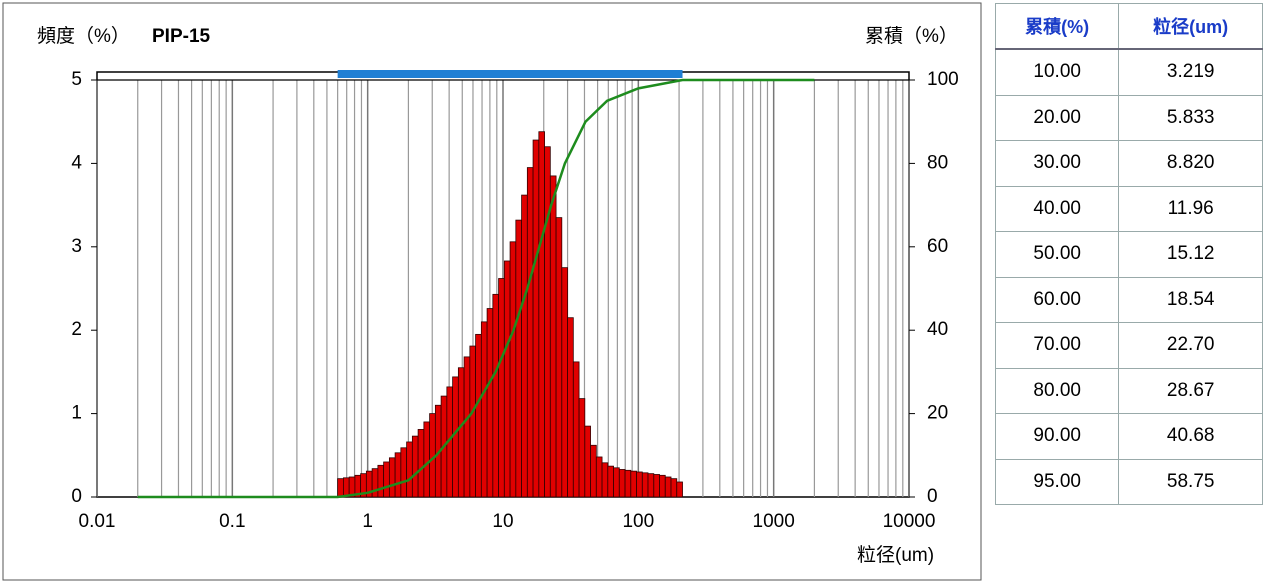  What do you see at coordinates (1190, 299) in the screenshot?
I see `table-cell: 18.54` at bounding box center [1190, 299].